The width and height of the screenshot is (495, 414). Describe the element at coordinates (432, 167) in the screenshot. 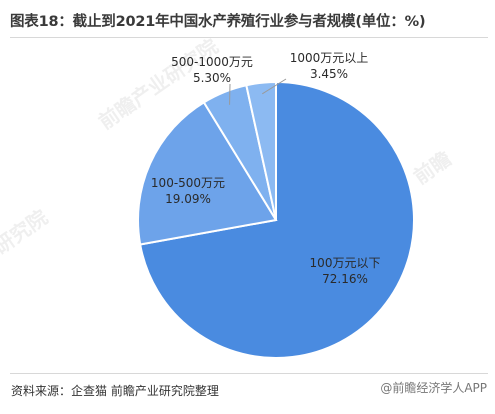

I see `svg-text: 前瞻` at that location.